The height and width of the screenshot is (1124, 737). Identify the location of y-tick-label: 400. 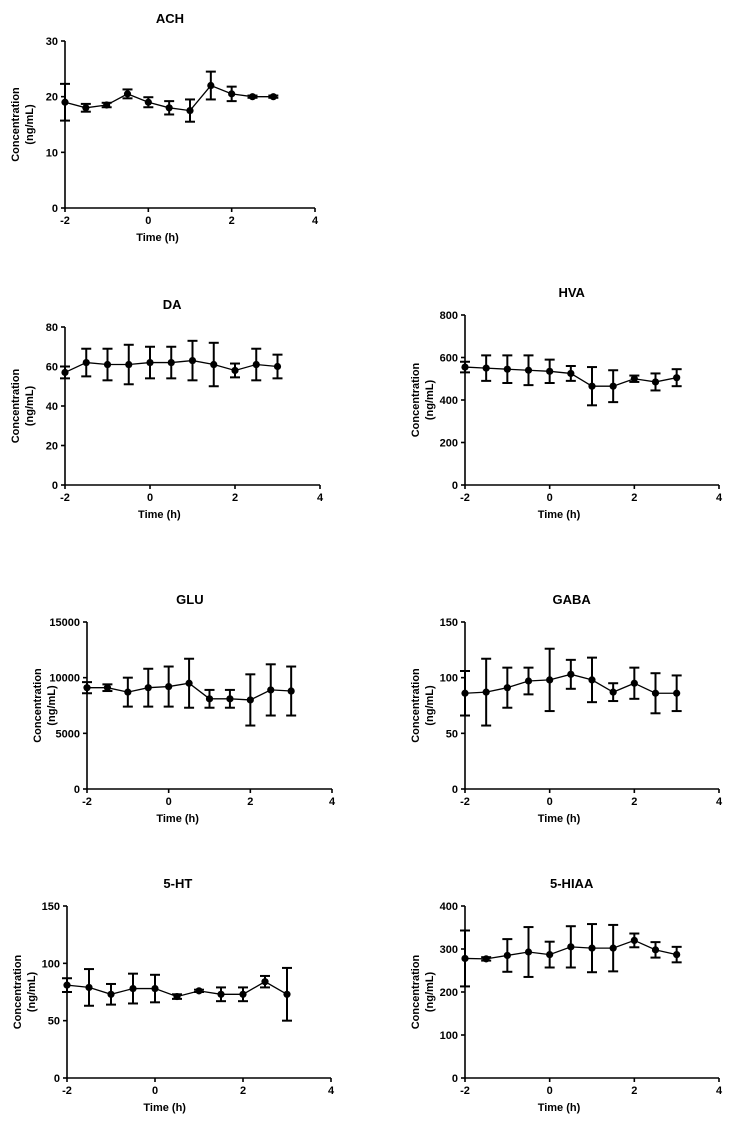
(449, 907).